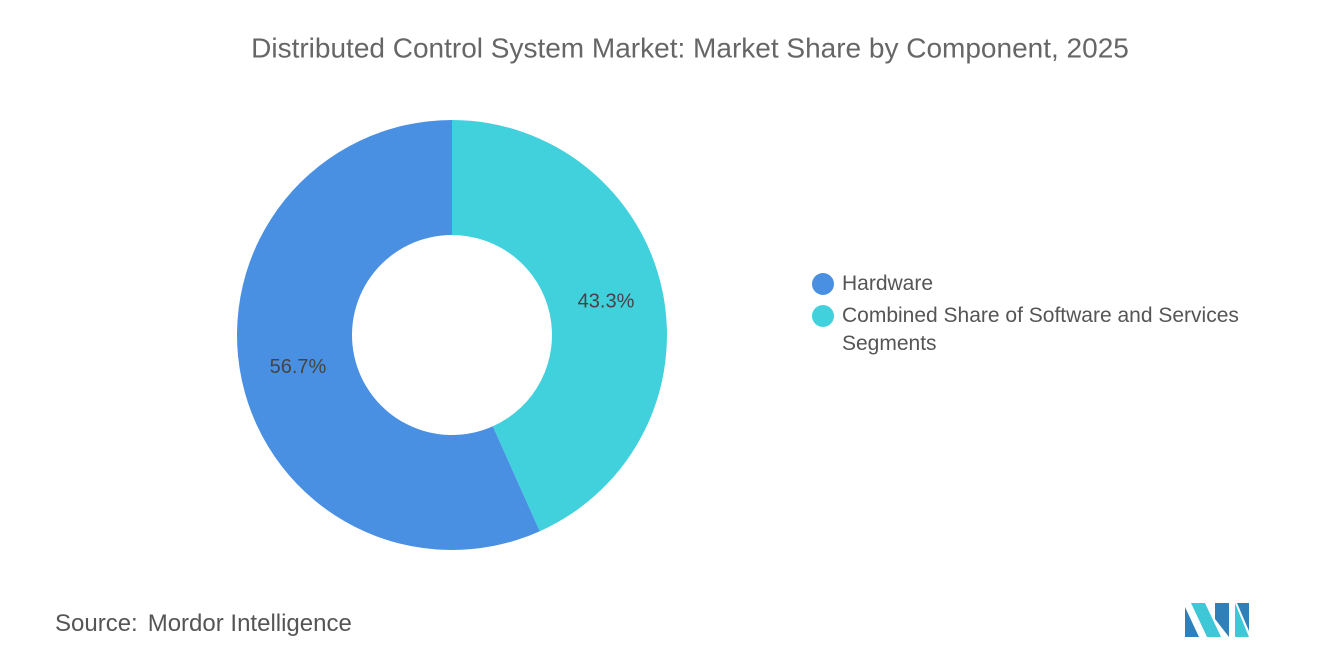 This screenshot has width=1320, height=665. I want to click on data-label: 43.3%, so click(606, 301).